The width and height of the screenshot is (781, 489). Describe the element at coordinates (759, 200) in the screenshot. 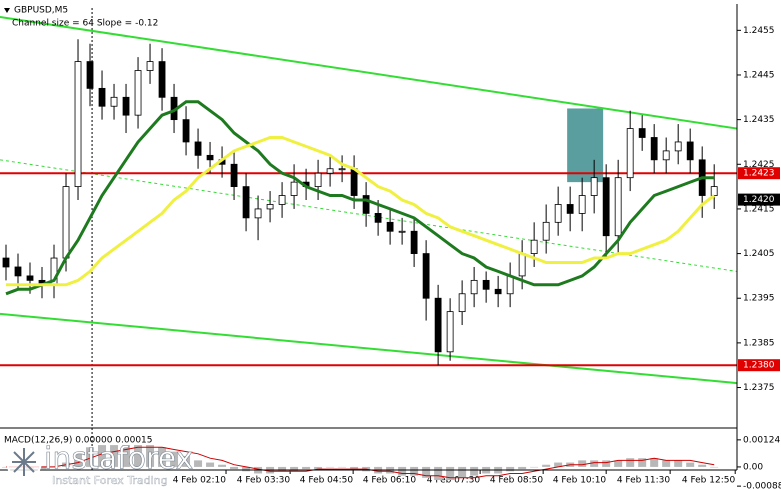

I see `current-price-label: 1.2420` at that location.